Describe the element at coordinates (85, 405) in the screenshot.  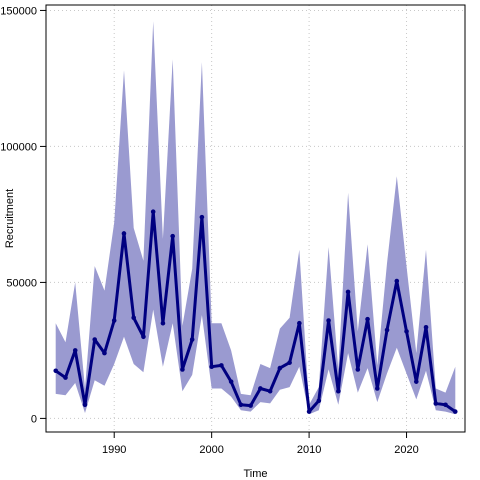
I see `data-point-1987` at that location.